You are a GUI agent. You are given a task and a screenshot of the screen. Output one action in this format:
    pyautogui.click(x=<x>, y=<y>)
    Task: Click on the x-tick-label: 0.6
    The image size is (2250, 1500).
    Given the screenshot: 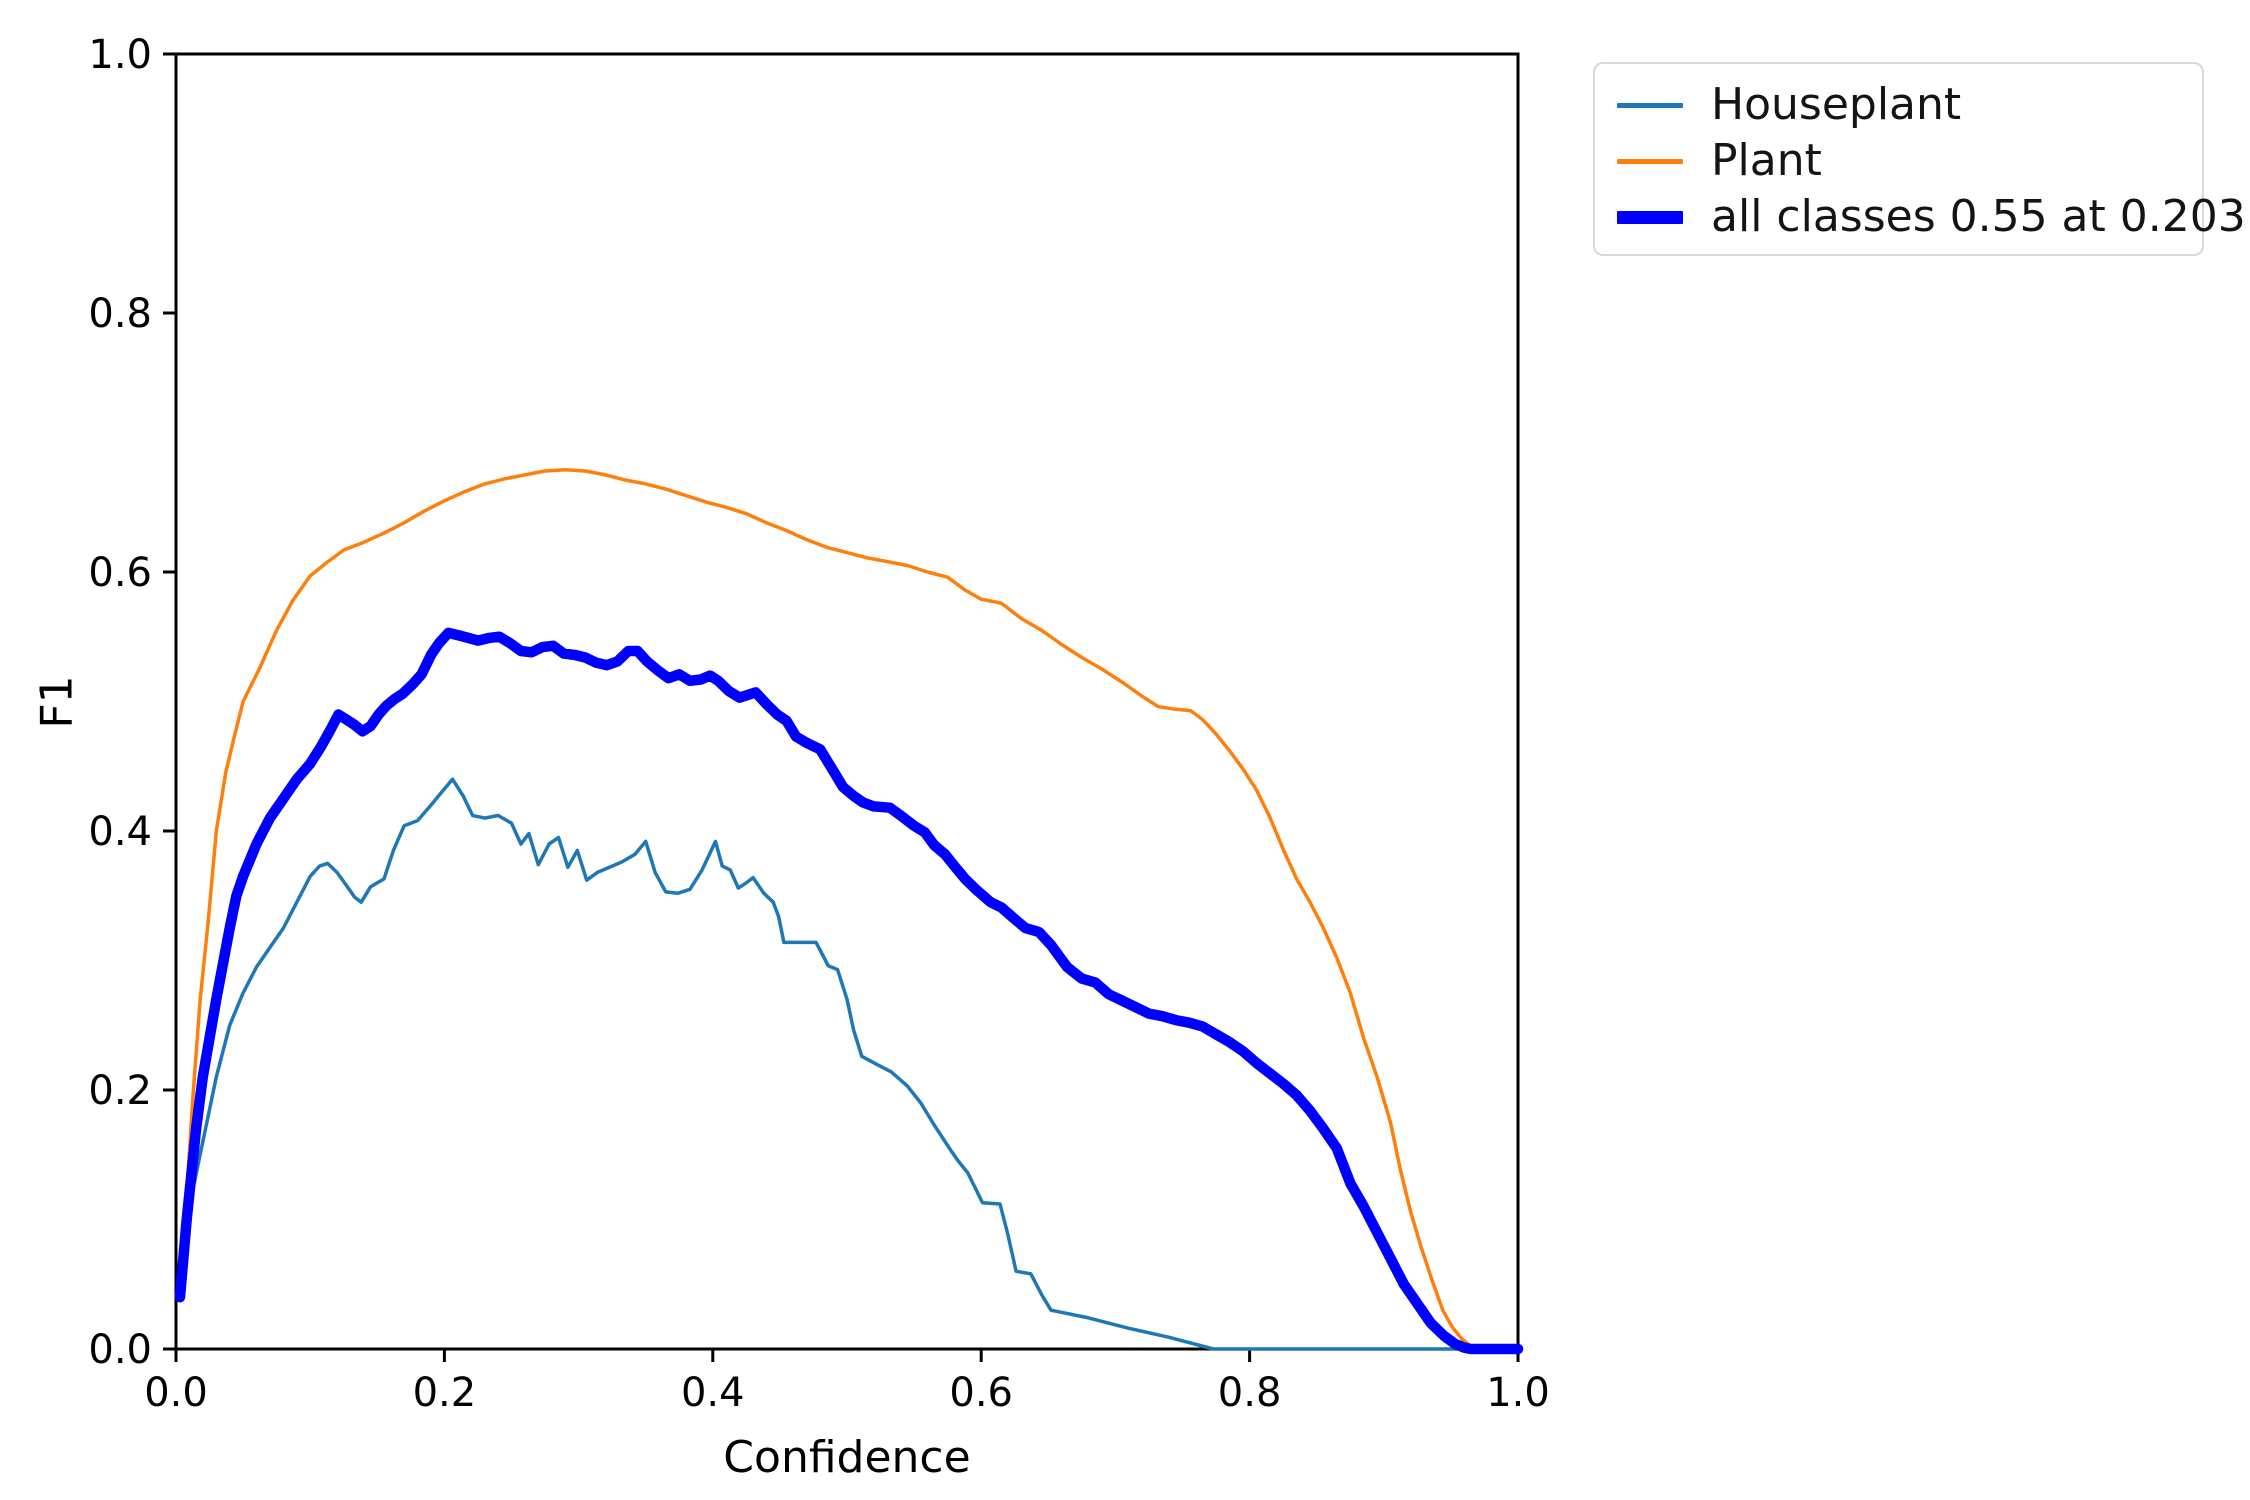 What is the action you would take?
    pyautogui.click(x=981, y=1393)
    